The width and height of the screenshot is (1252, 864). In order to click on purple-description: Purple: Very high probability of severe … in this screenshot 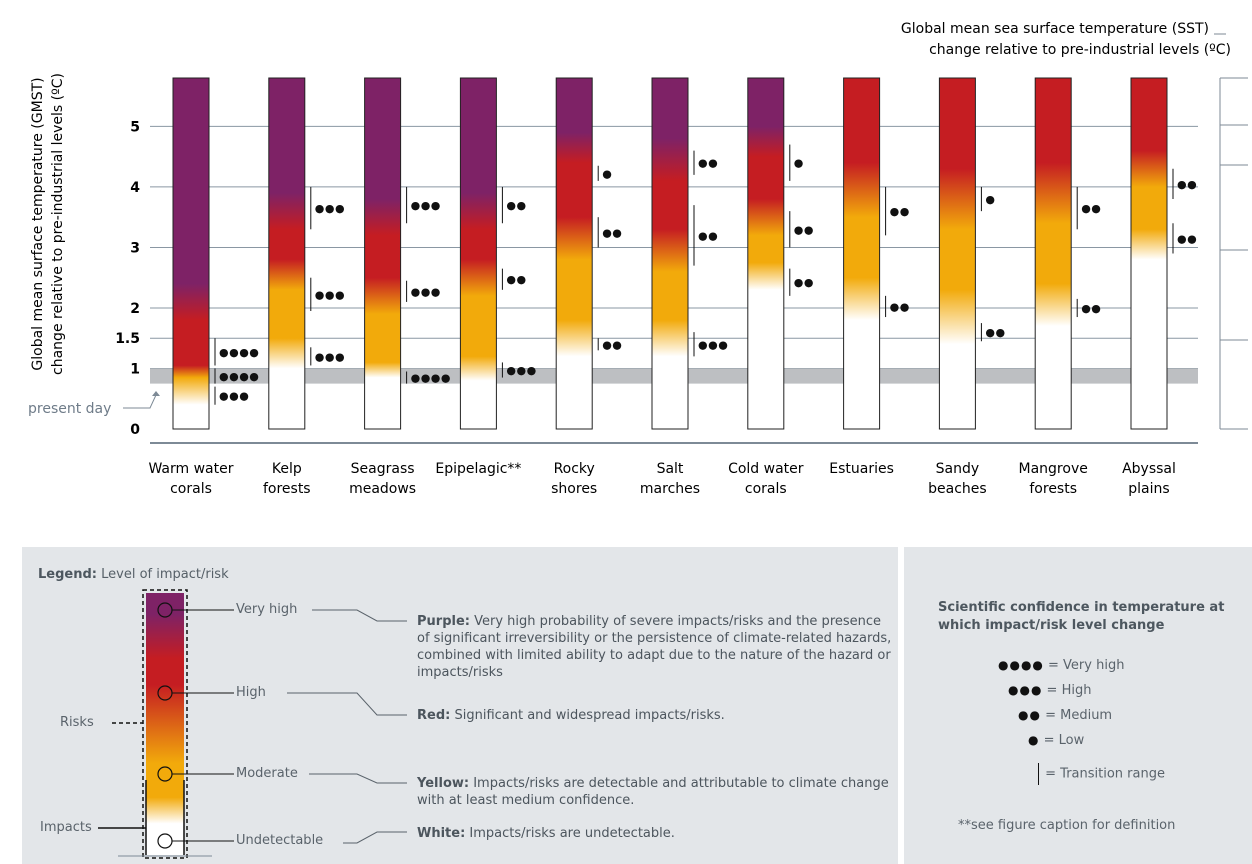, I will do `click(654, 647)`.